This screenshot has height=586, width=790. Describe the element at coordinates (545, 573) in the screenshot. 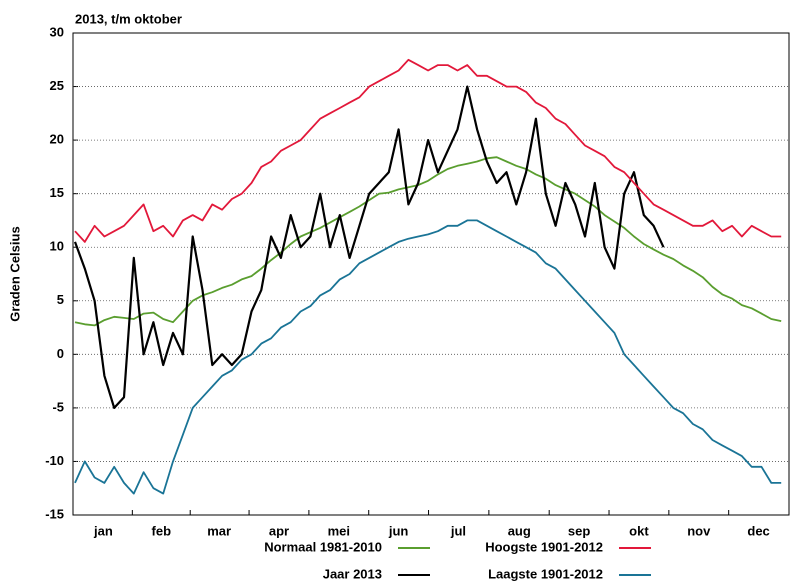

I see `legend-label: Laagste 1901-2012` at that location.